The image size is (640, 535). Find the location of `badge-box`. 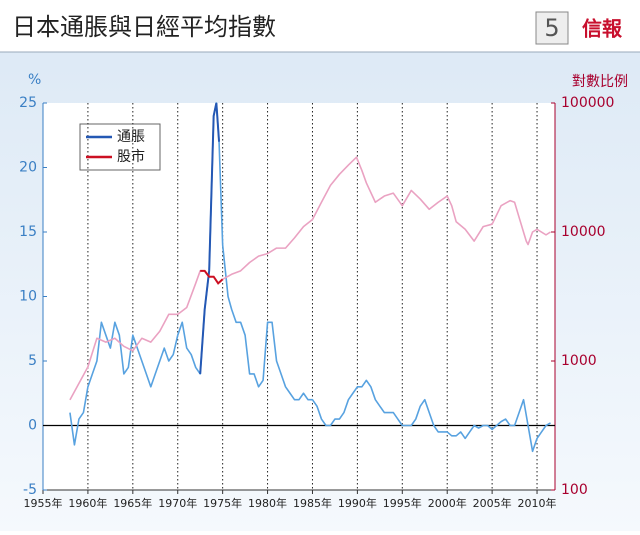

badge-box is located at coordinates (552, 28).